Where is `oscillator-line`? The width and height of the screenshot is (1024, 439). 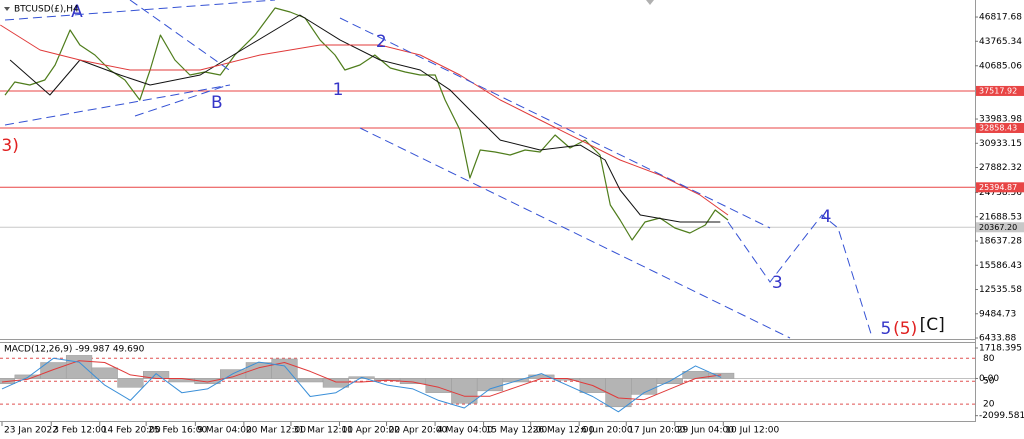
oscillator-line is located at coordinates (361, 385).